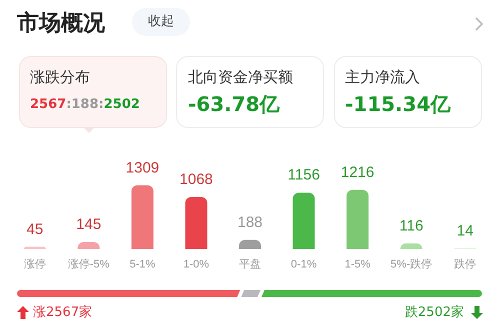 This screenshot has height=334, width=500. What do you see at coordinates (397, 104) in the screenshot?
I see `text: -115.34亿` at bounding box center [397, 104].